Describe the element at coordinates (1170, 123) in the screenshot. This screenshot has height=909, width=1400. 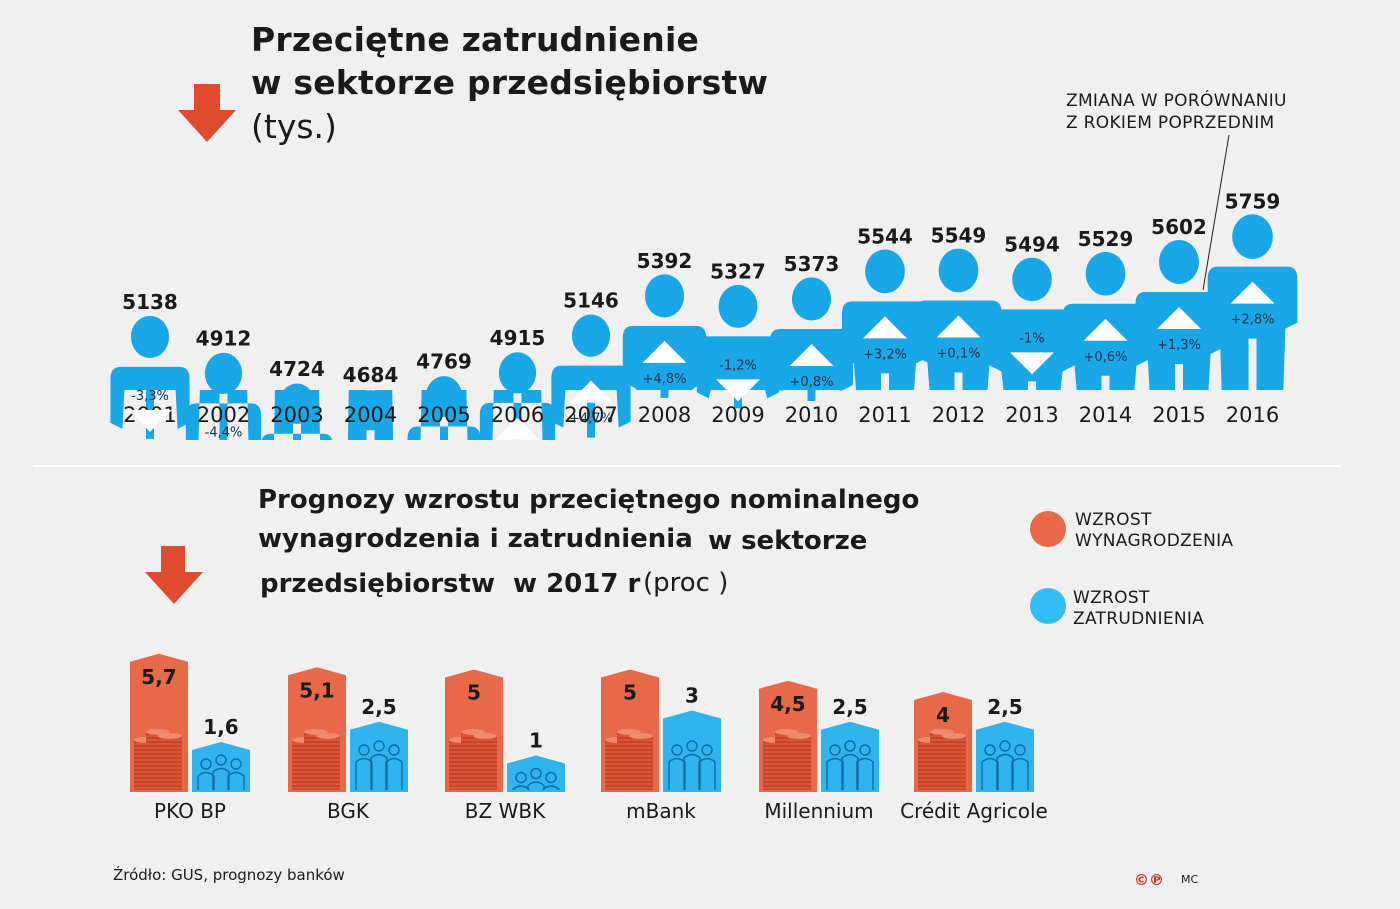
I see `annotation-line2: Z ROKIEM POPRZEDNIM` at that location.